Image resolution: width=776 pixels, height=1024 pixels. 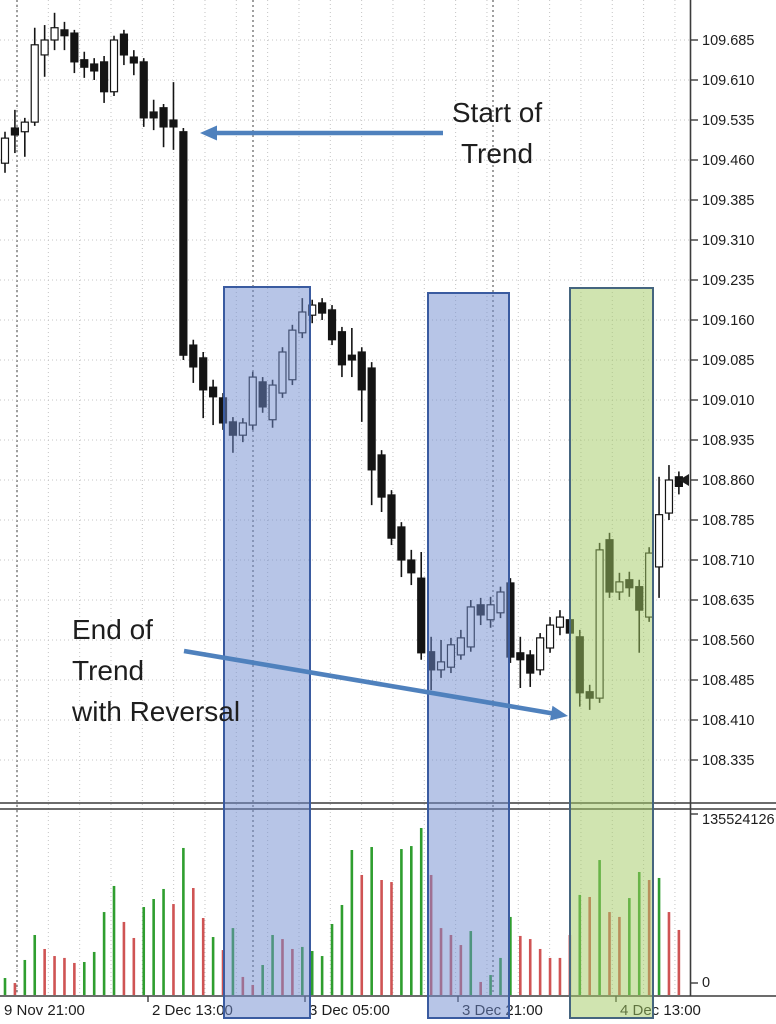 What do you see at coordinates (728, 41) in the screenshot?
I see `price-tick-label: 109.685` at bounding box center [728, 41].